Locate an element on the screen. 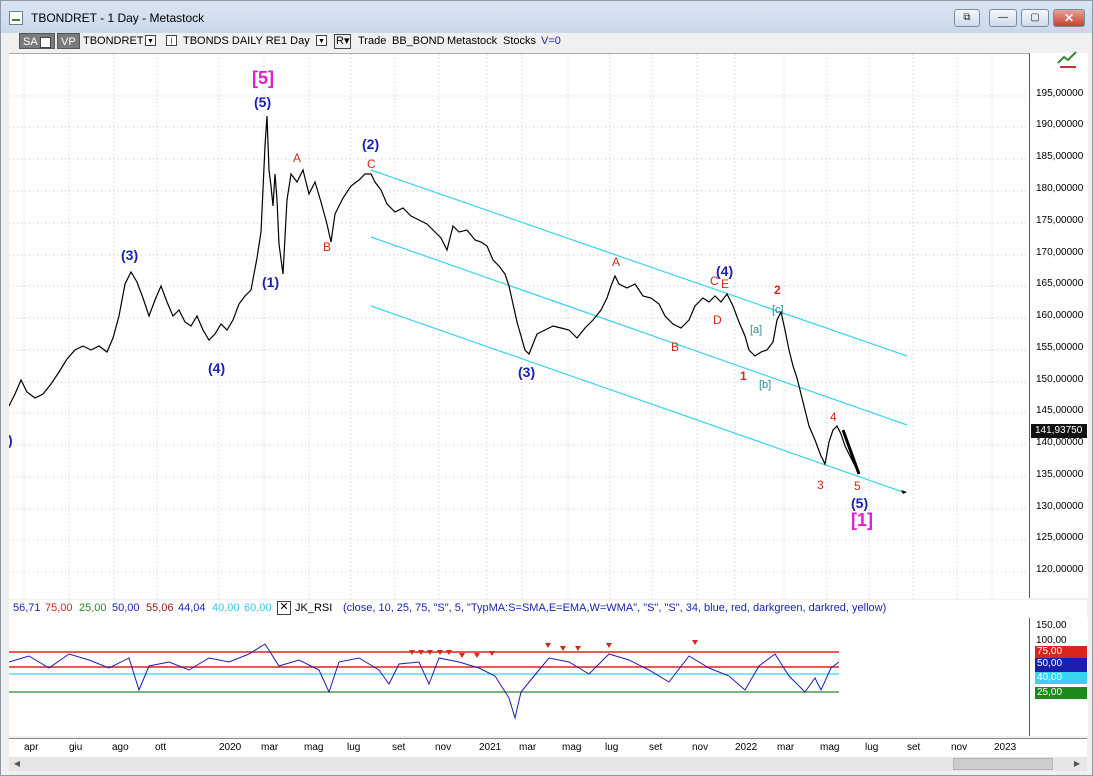  channel-middle-line is located at coordinates (639, 331).